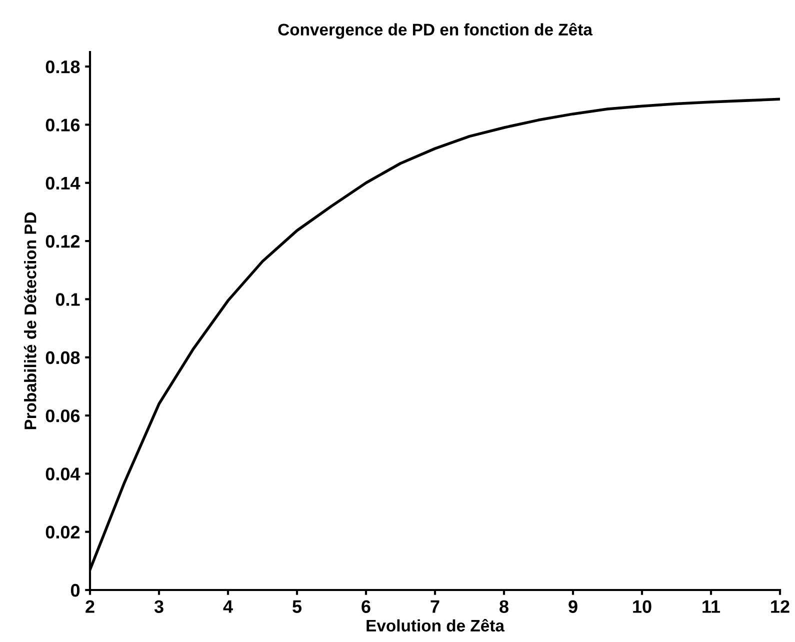 The height and width of the screenshot is (642, 795). I want to click on x-tick-label: 9, so click(573, 606).